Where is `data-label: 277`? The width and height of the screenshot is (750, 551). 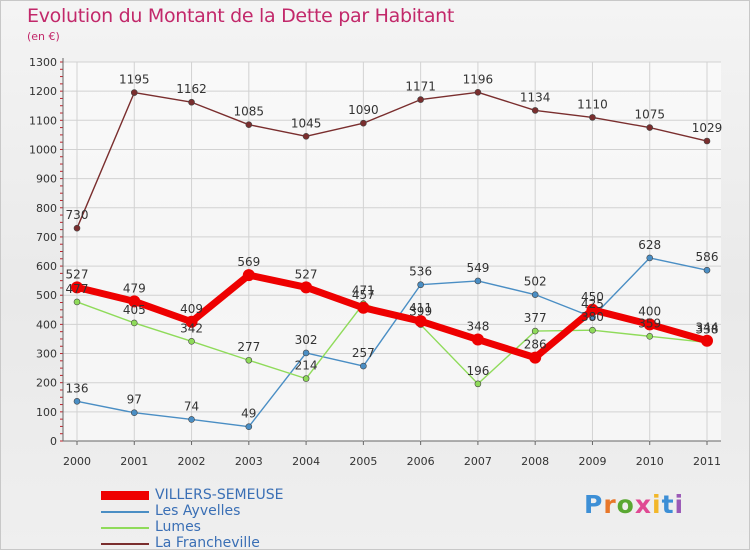
data-label: 277 is located at coordinates (248, 347).